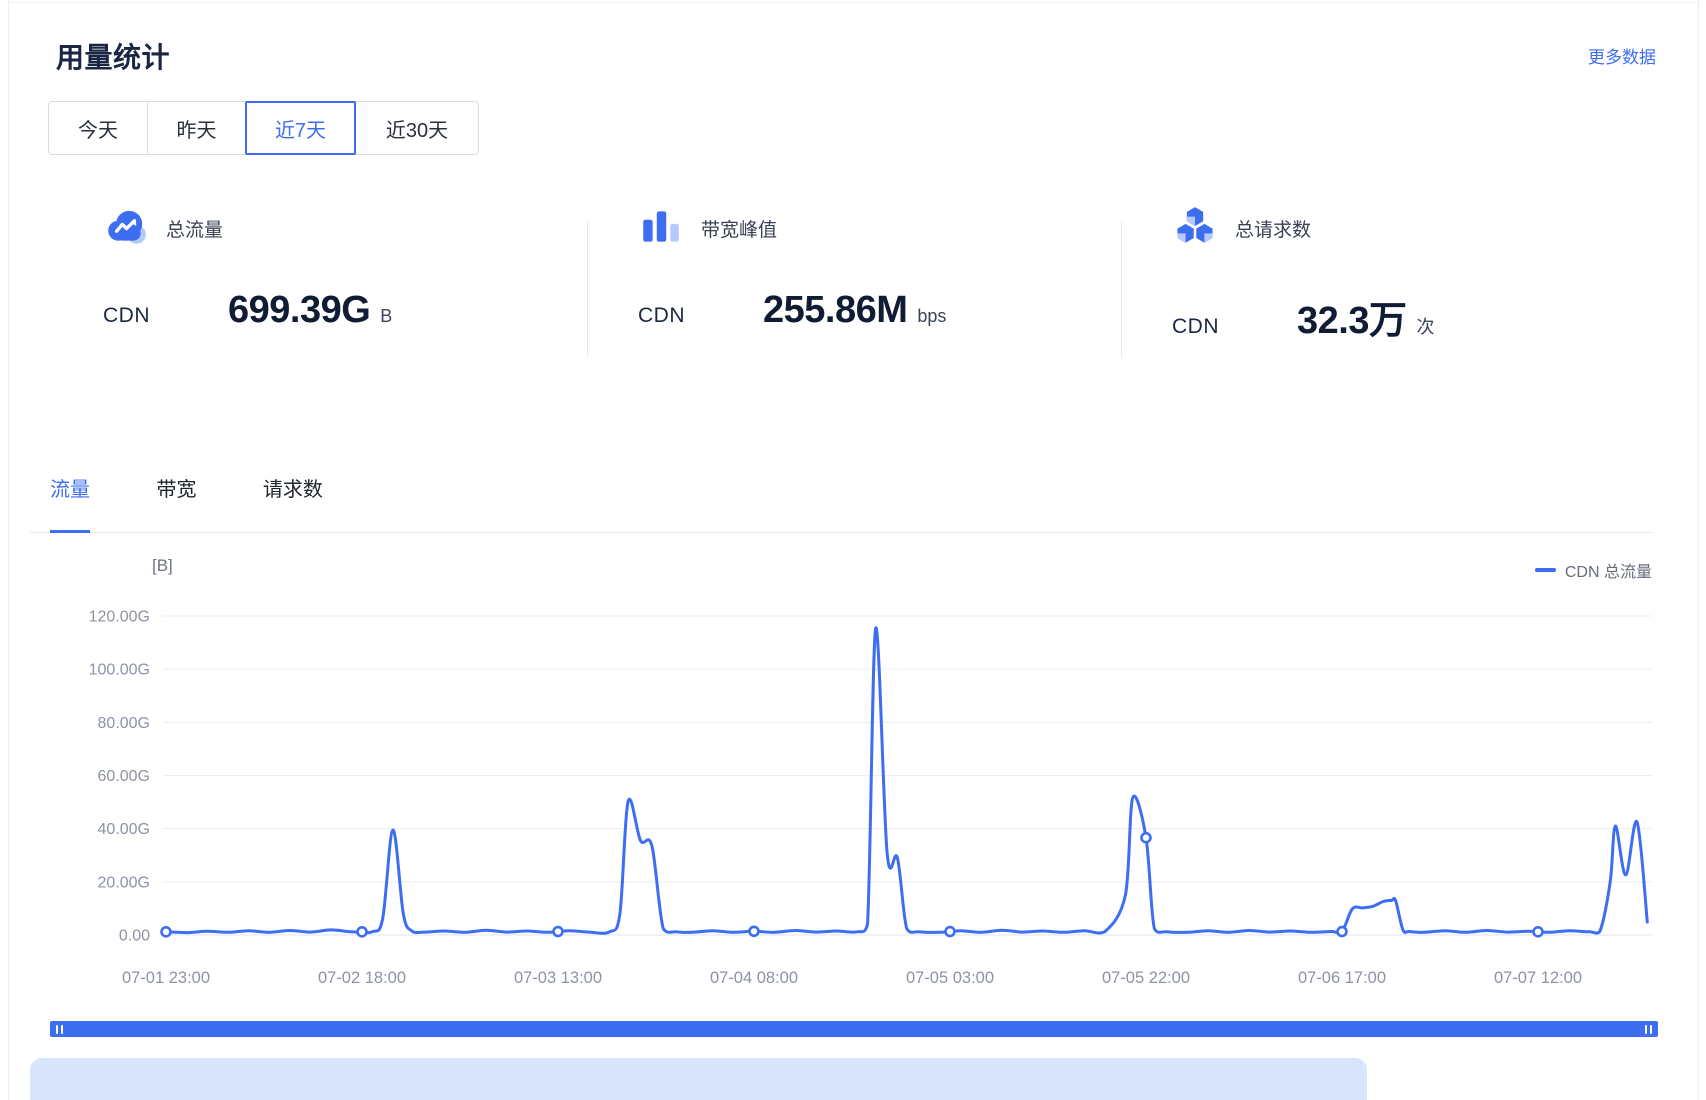 The image size is (1706, 1100). I want to click on svg-text: 80.00G, so click(124, 723).